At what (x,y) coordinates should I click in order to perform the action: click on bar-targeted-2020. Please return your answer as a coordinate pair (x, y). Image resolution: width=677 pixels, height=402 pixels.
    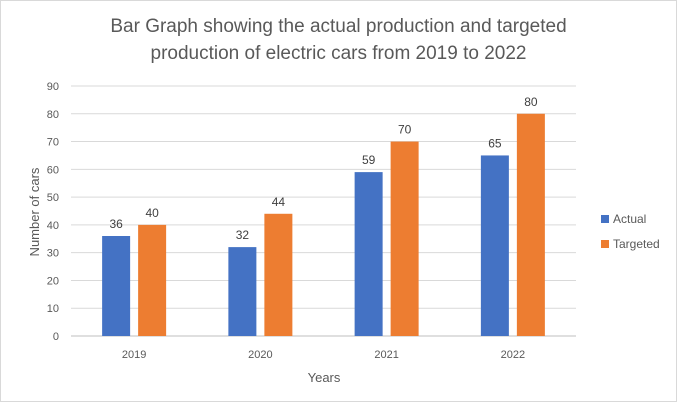
    Looking at the image, I should click on (278, 274).